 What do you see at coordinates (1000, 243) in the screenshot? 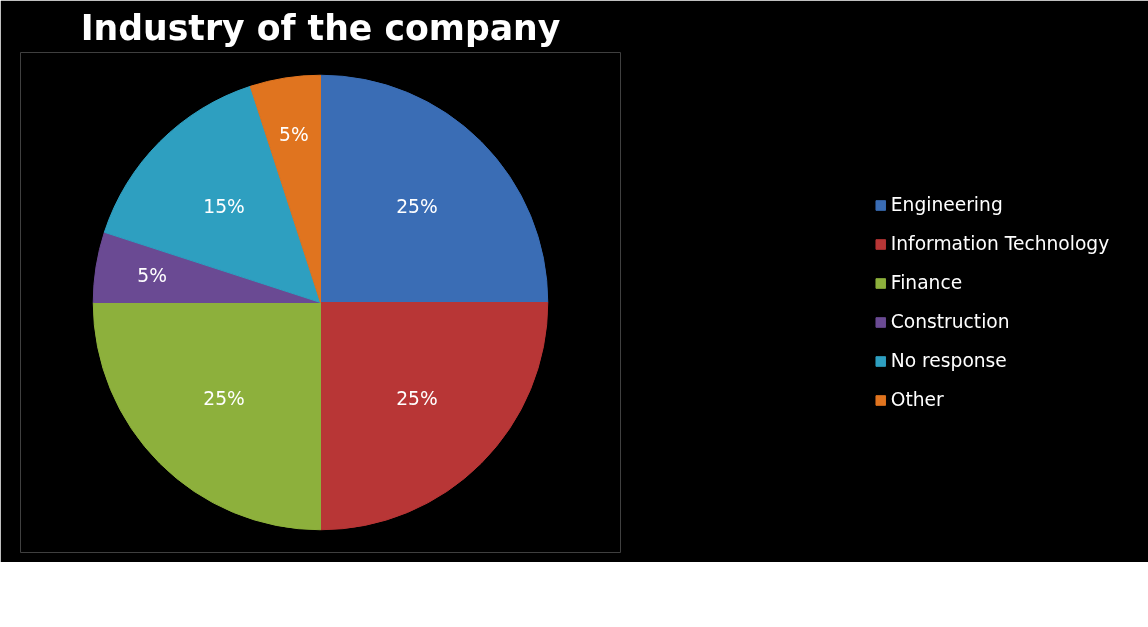
I see `legend-label: Information Technology` at bounding box center [1000, 243].